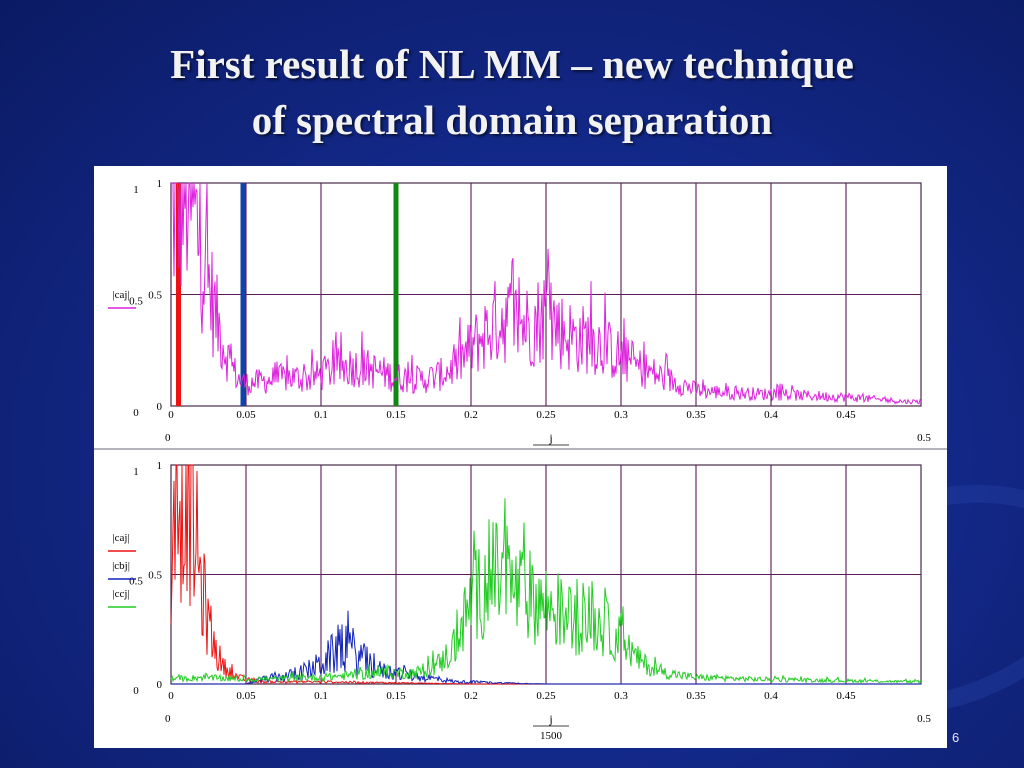  I want to click on slide-title-line-1: First result of NL MM – new technique, so click(512, 64).